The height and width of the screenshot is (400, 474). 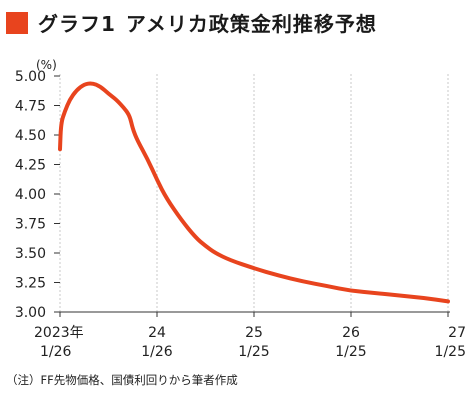 What do you see at coordinates (30, 195) in the screenshot?
I see `y-tick-label: 4.00` at bounding box center [30, 195].